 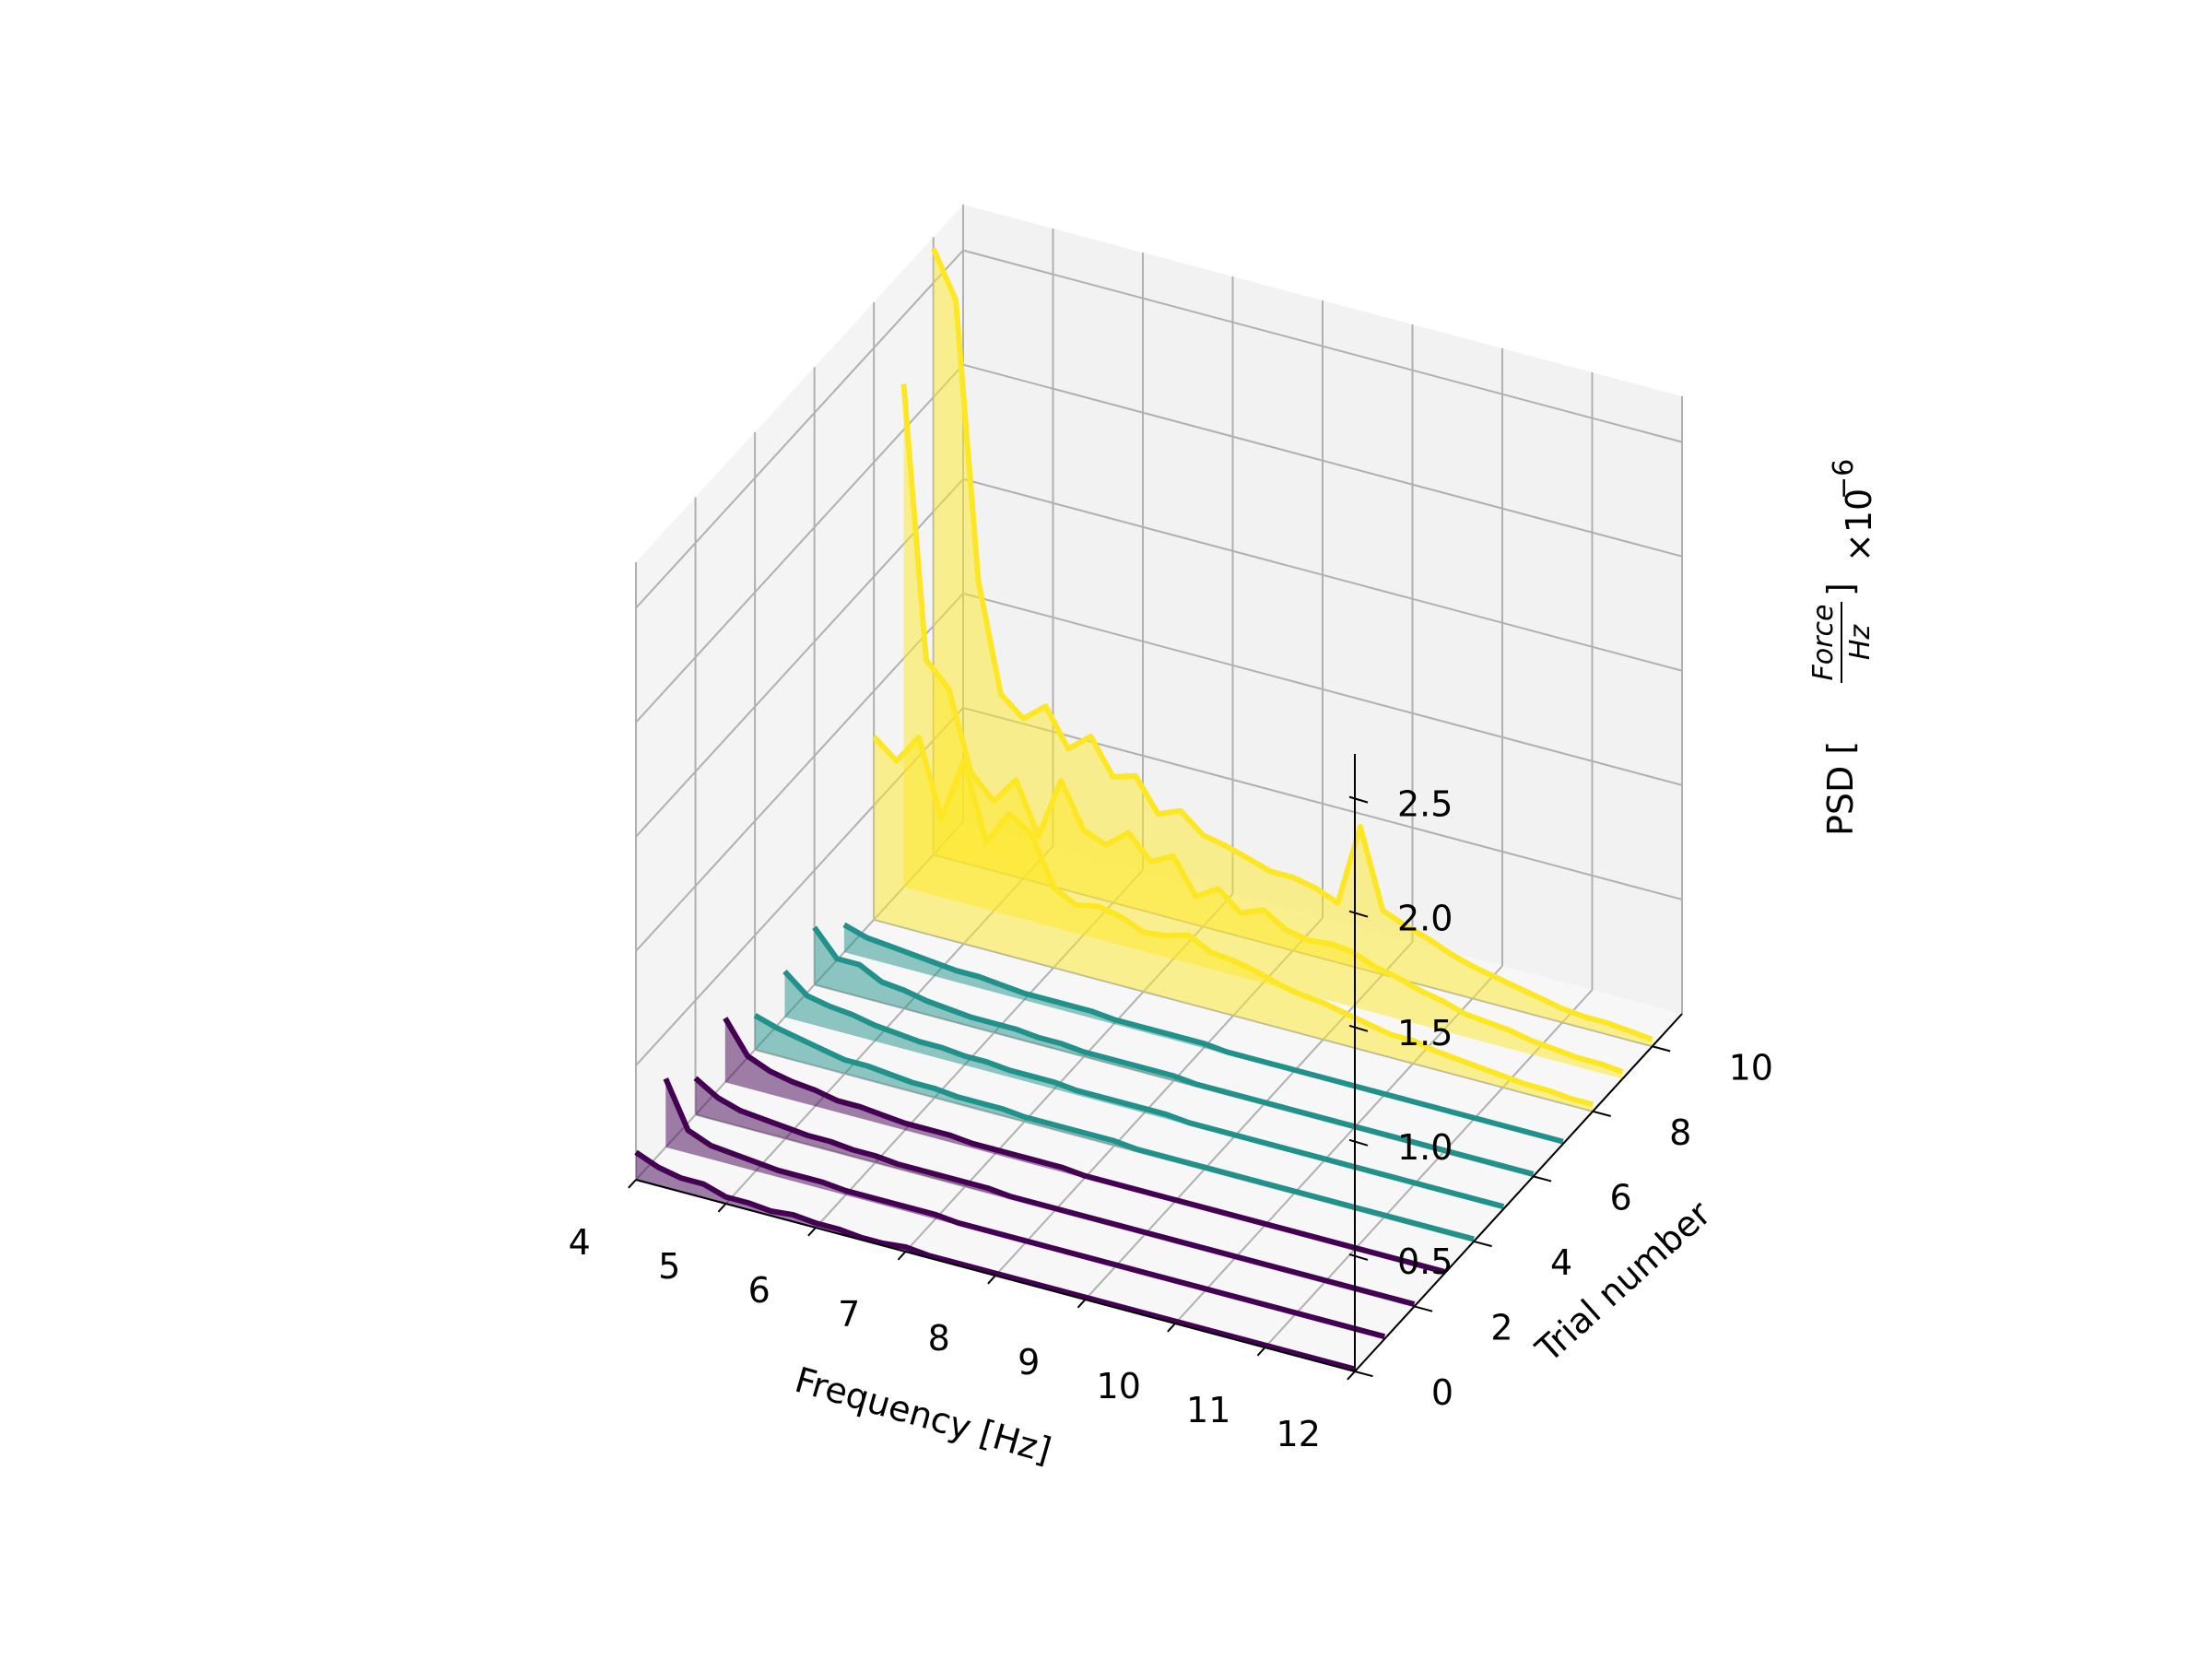 I want to click on y-tick-label: 4, so click(x=1561, y=1262).